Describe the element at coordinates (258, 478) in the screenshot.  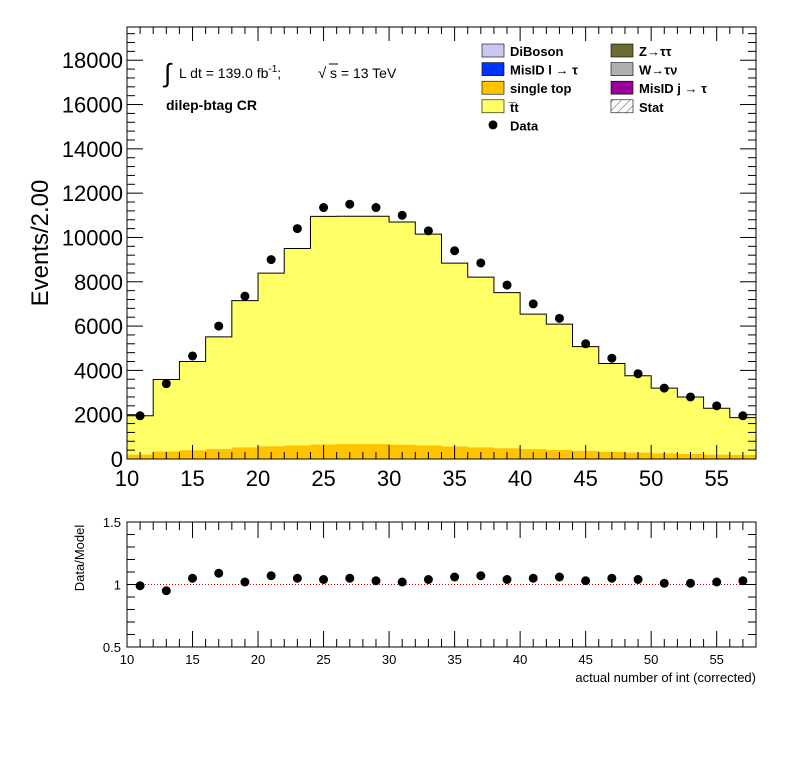
I see `main-x-tick-label-2: 20` at that location.